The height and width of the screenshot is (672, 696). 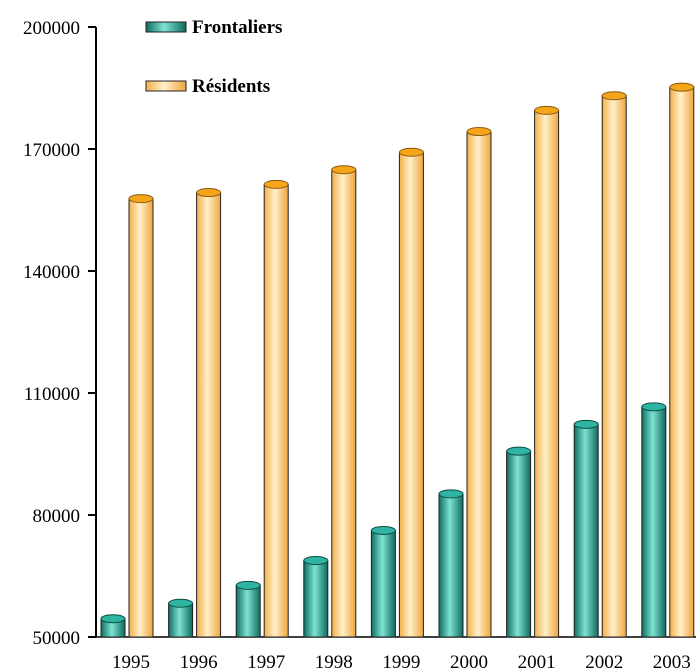 I want to click on x-tick-label: 1999, so click(x=401, y=662).